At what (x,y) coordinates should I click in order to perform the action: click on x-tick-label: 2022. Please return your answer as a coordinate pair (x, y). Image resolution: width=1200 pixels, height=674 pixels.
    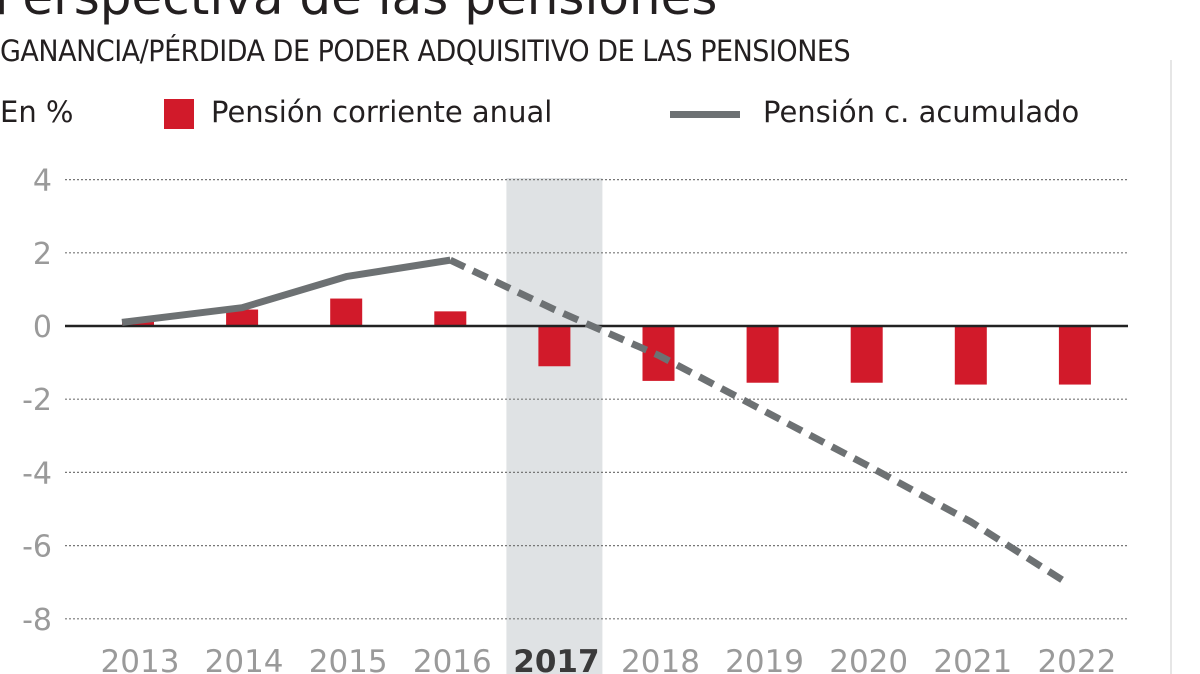
    Looking at the image, I should click on (1076, 659).